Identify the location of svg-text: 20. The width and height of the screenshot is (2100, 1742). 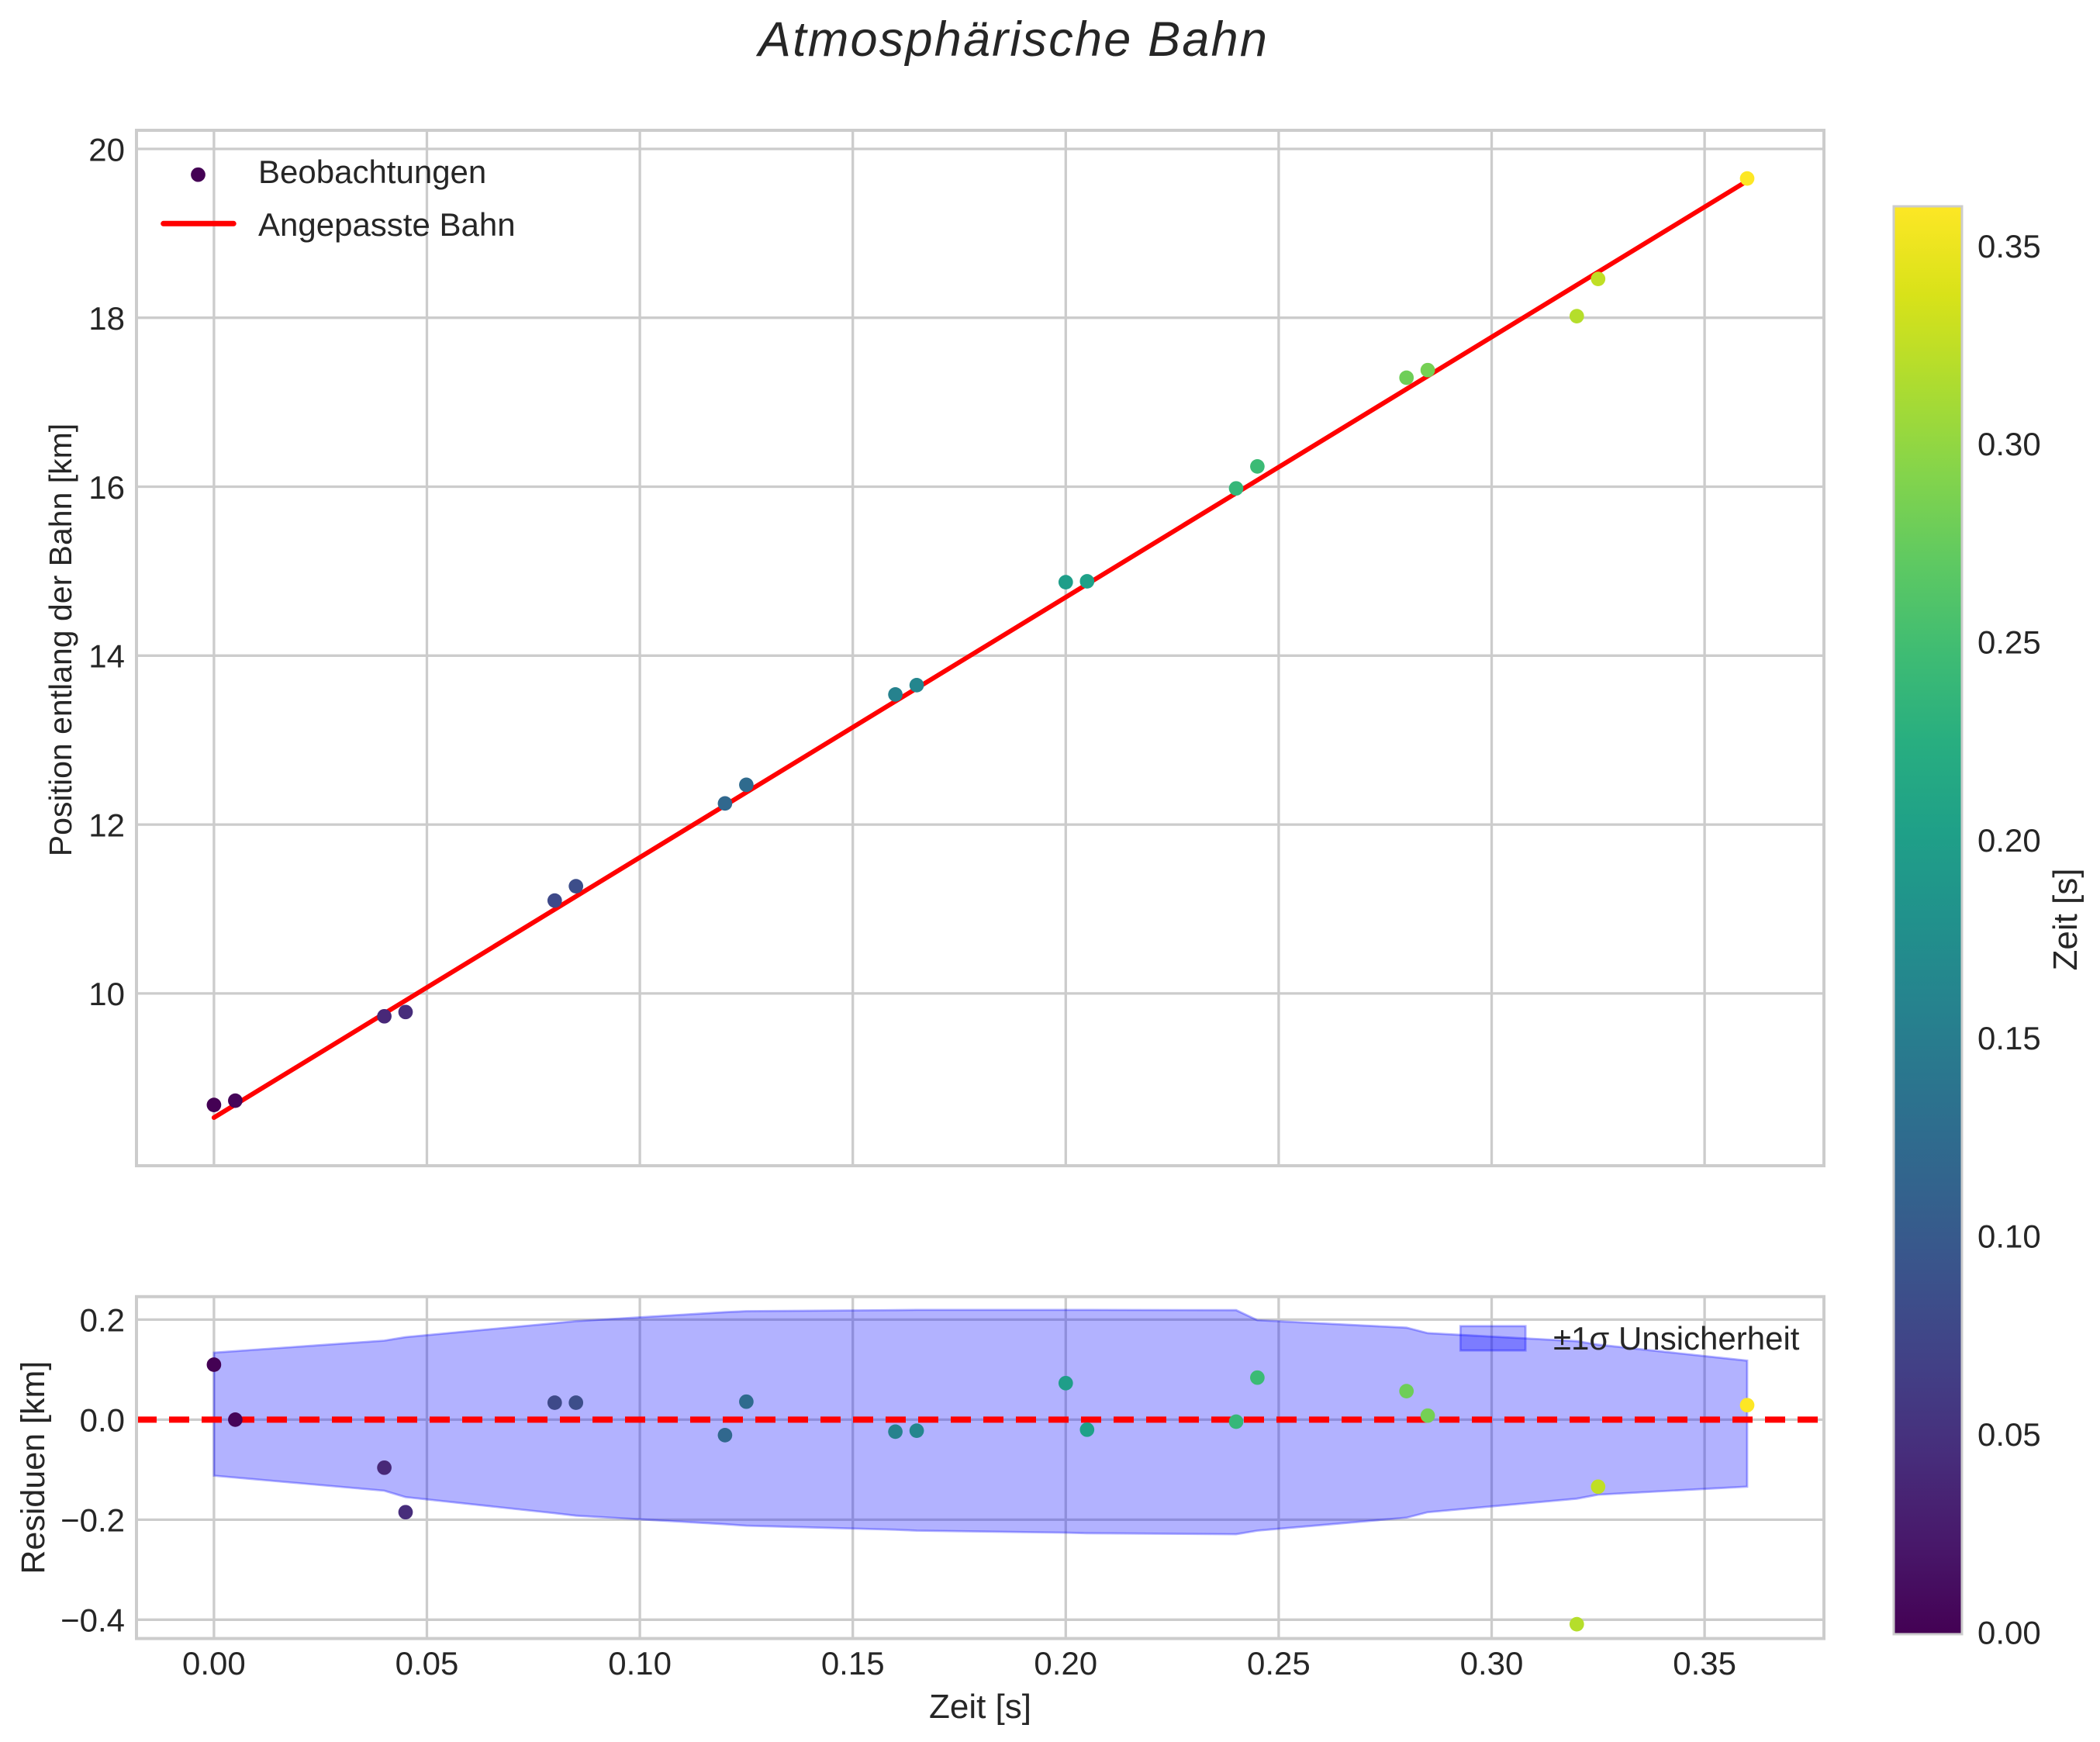
(106, 149).